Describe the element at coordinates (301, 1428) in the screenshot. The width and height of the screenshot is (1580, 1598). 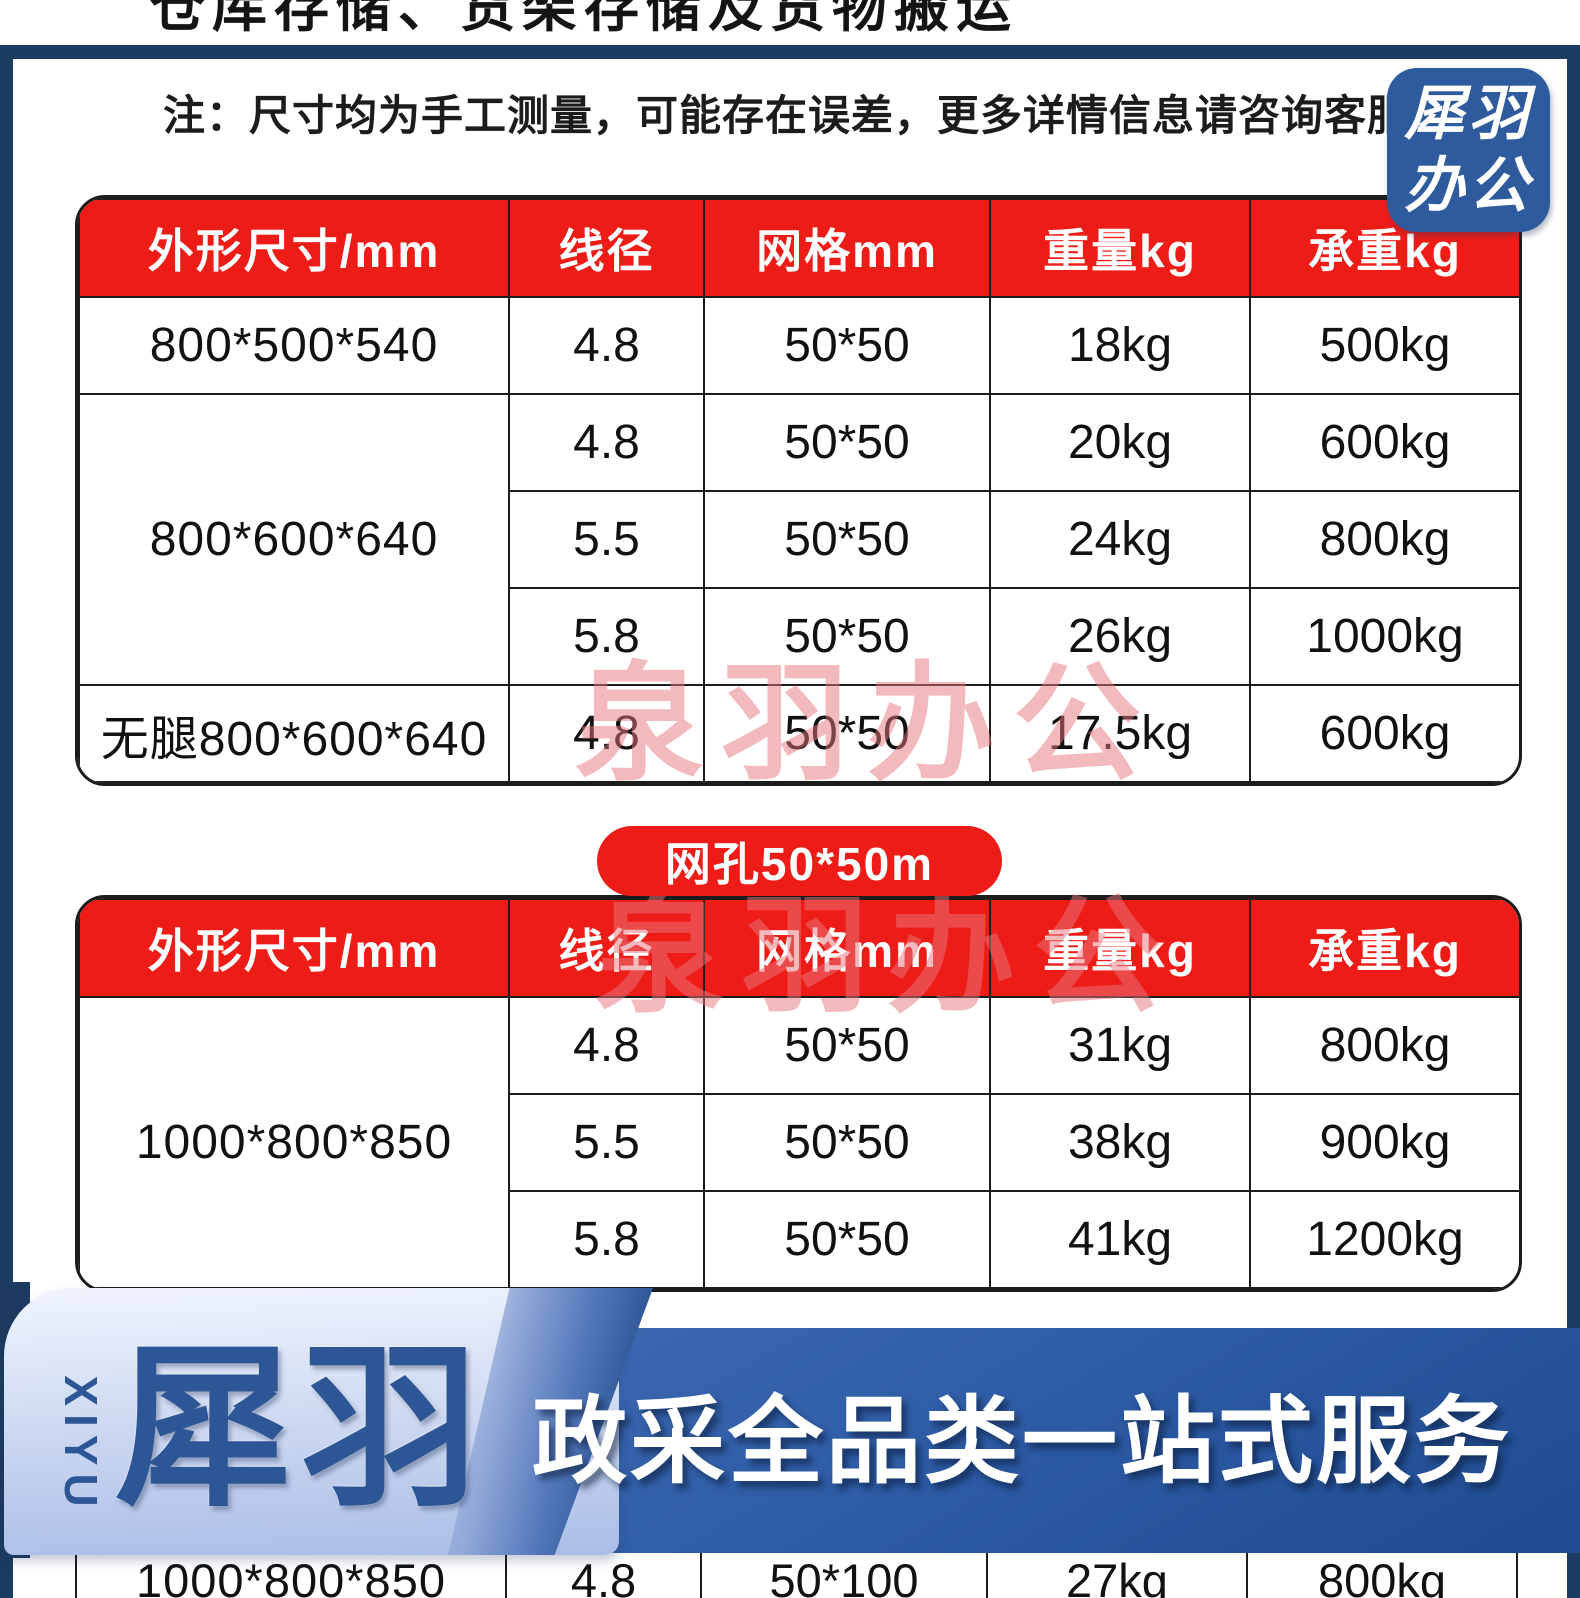
I see `banner-brand-name: 犀羽` at that location.